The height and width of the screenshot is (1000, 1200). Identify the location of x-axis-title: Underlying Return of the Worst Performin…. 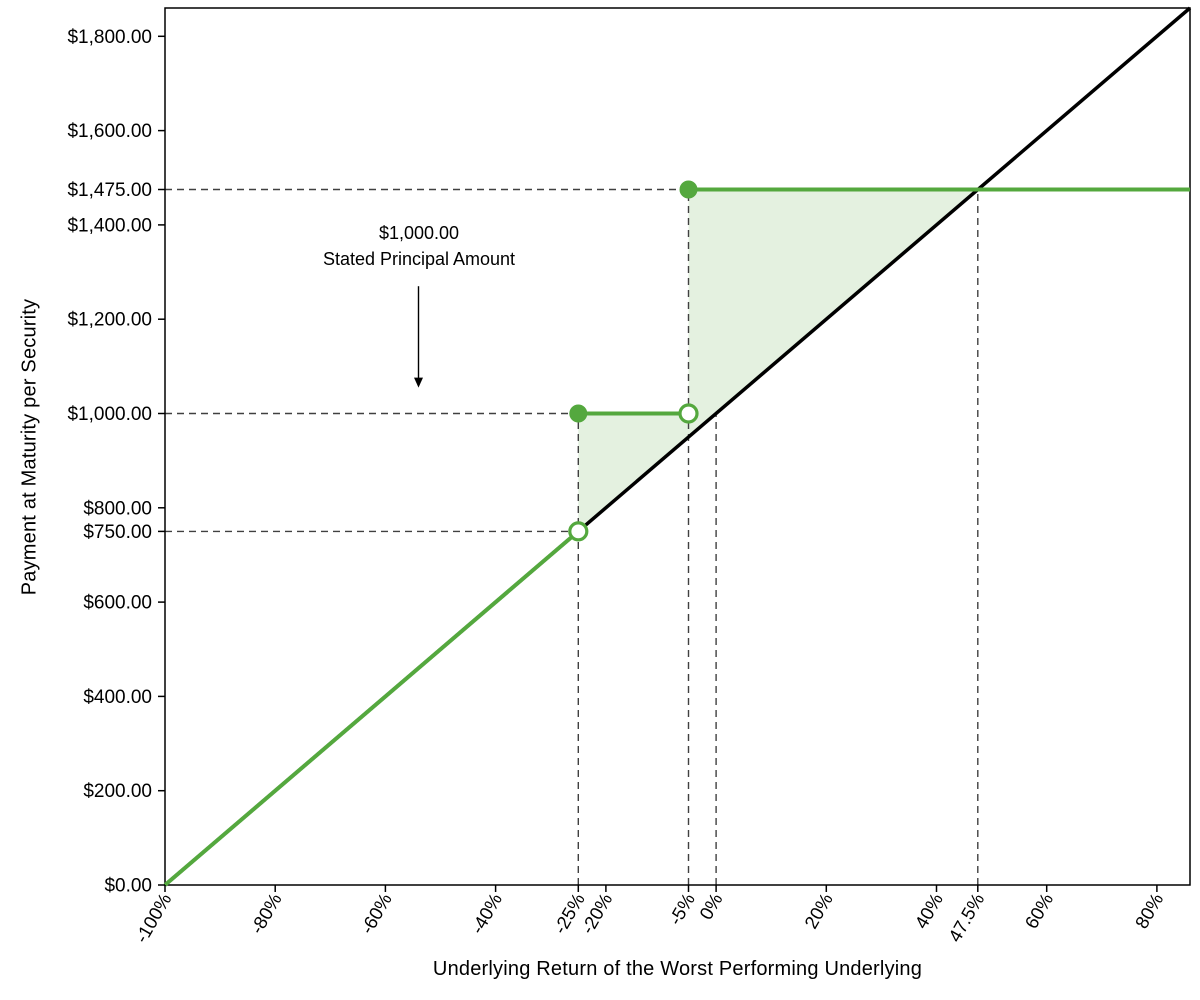
(677, 969).